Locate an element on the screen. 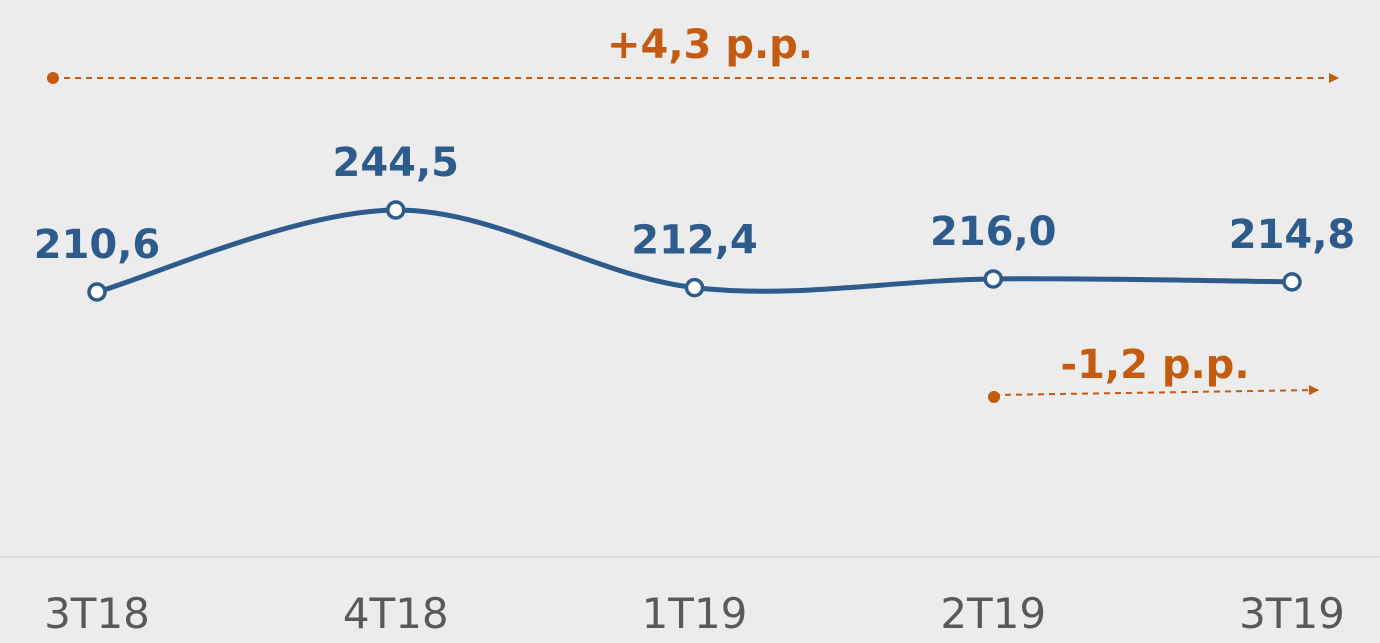  annotation-dot is located at coordinates (994, 397).